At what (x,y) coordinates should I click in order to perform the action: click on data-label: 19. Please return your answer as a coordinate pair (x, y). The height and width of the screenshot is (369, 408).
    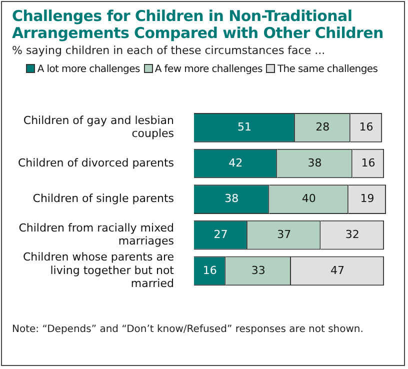
    Looking at the image, I should click on (367, 199).